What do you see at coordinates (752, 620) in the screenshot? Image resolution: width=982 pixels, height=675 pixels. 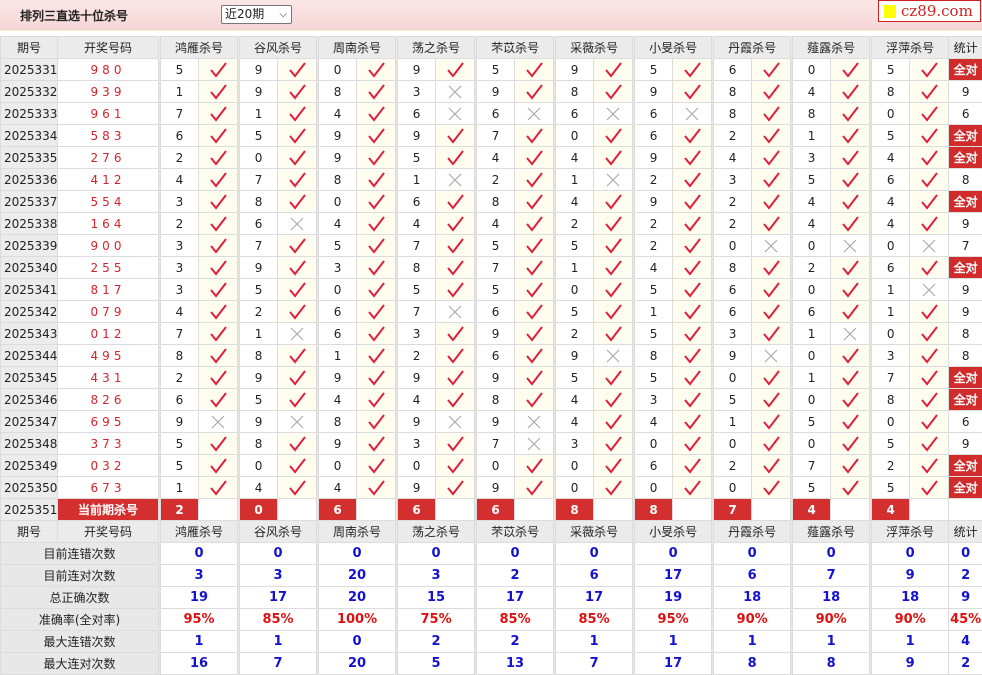 I see `stats-value: 90%` at bounding box center [752, 620].